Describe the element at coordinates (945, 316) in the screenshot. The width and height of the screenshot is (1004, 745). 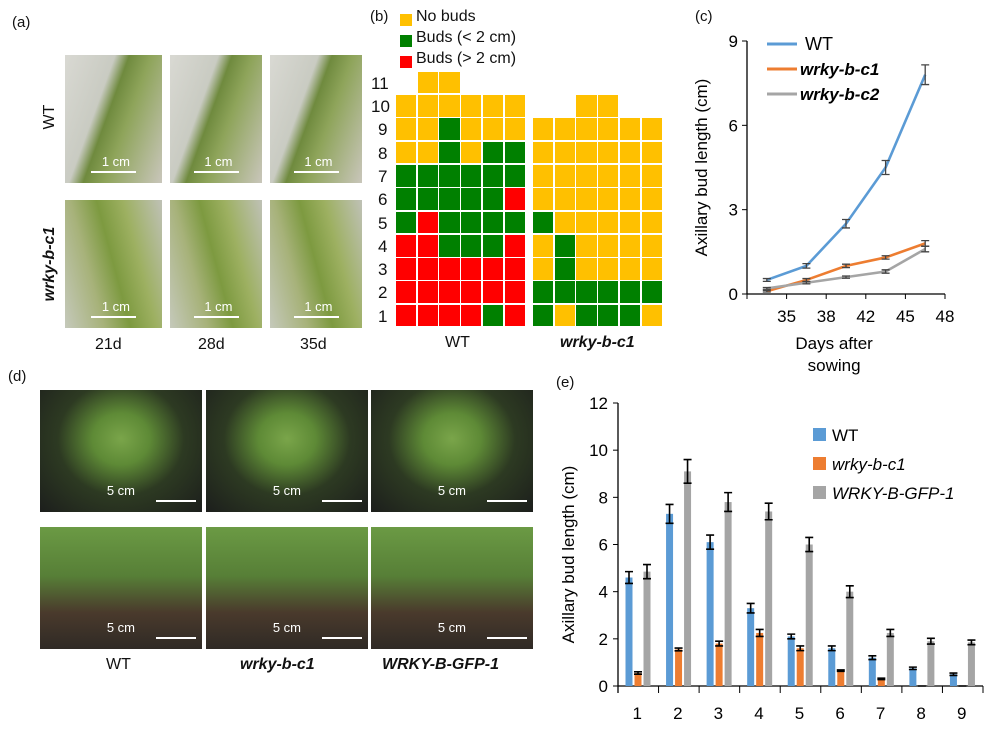
I see `x-tick-label: 48` at that location.